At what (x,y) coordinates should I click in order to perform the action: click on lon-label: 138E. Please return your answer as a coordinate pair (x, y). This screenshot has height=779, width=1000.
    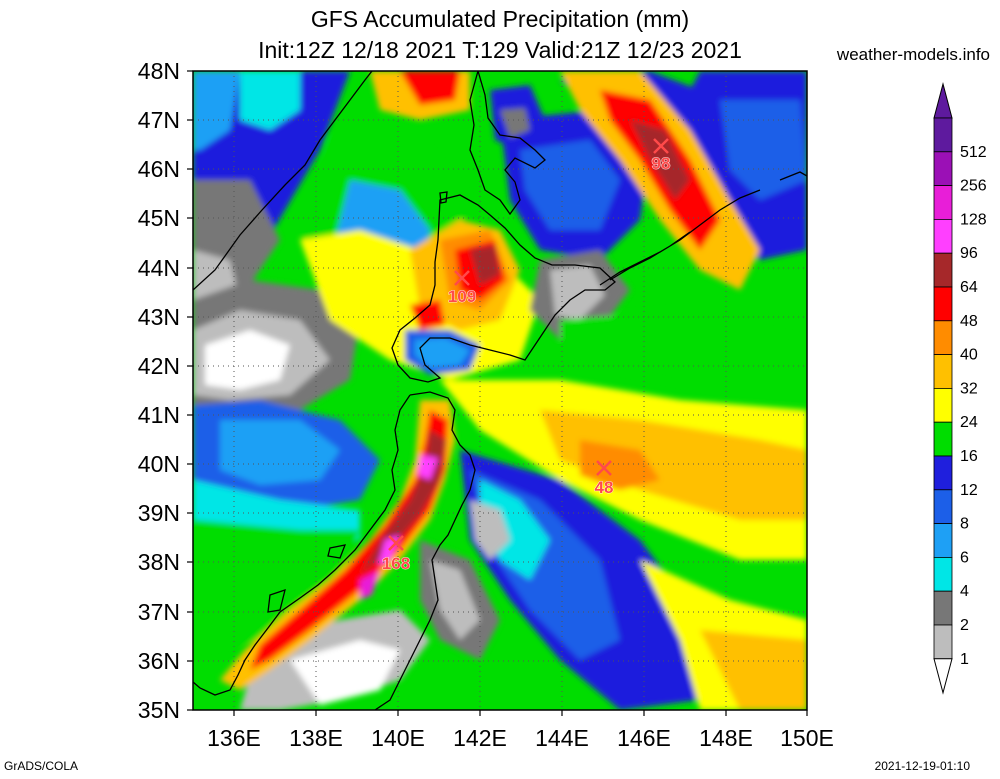
    Looking at the image, I should click on (316, 738).